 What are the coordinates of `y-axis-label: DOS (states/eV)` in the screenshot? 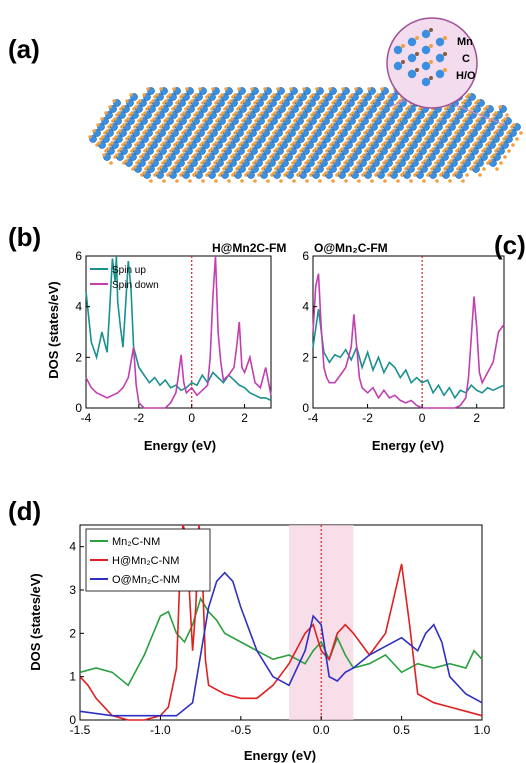 It's located at (35, 622).